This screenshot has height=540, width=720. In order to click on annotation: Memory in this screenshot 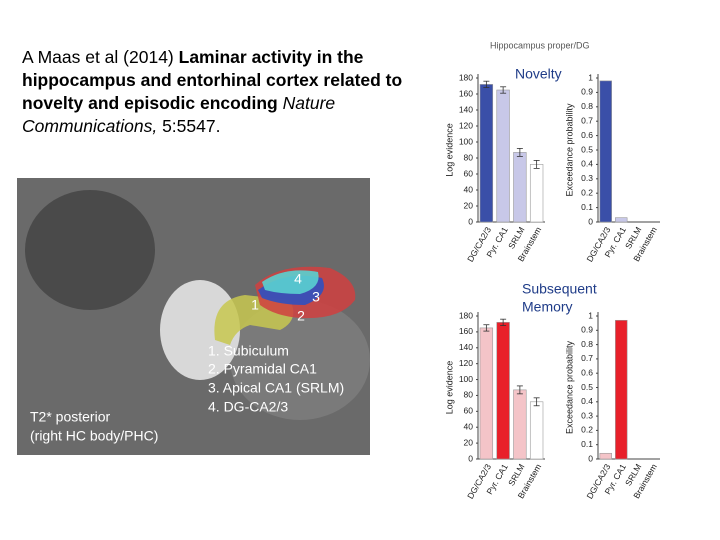, I will do `click(547, 307)`.